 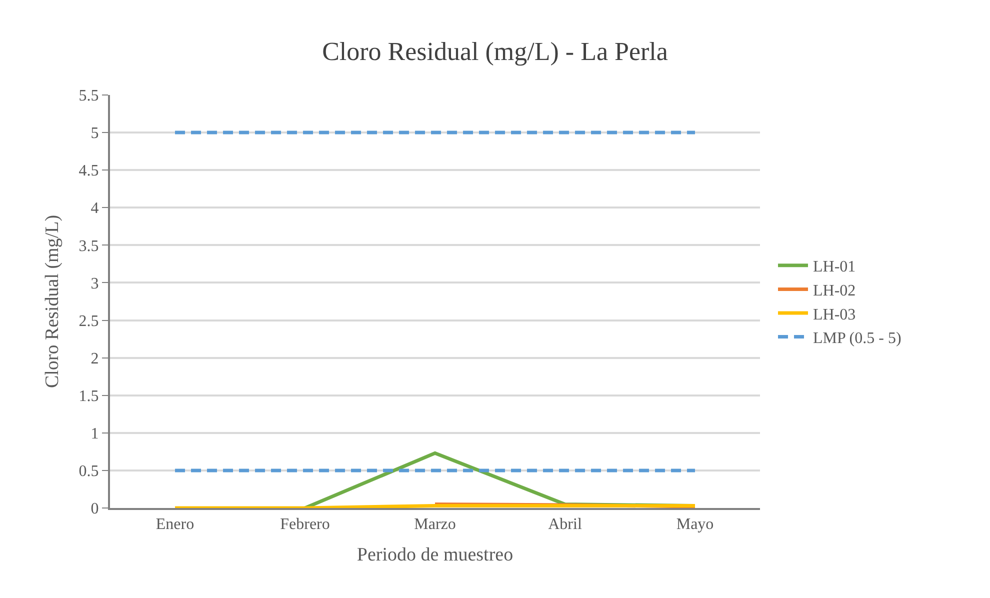 I want to click on legend-label: LMP (0.5 - 5), so click(x=857, y=339).